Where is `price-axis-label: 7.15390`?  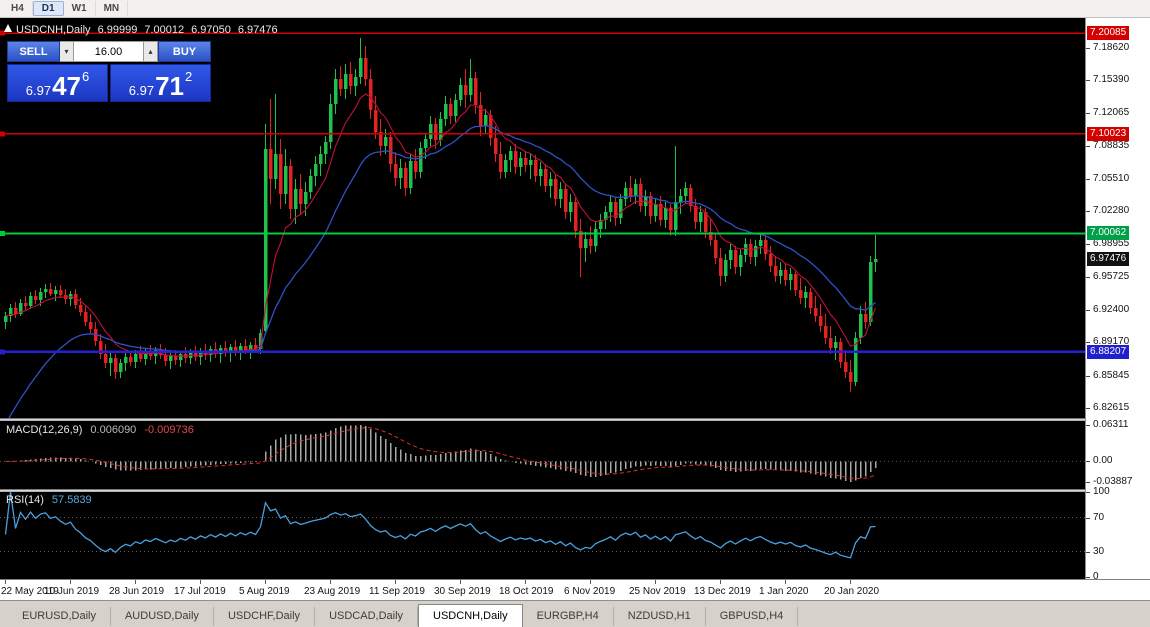
price-axis-label: 7.15390 is located at coordinates (1111, 79).